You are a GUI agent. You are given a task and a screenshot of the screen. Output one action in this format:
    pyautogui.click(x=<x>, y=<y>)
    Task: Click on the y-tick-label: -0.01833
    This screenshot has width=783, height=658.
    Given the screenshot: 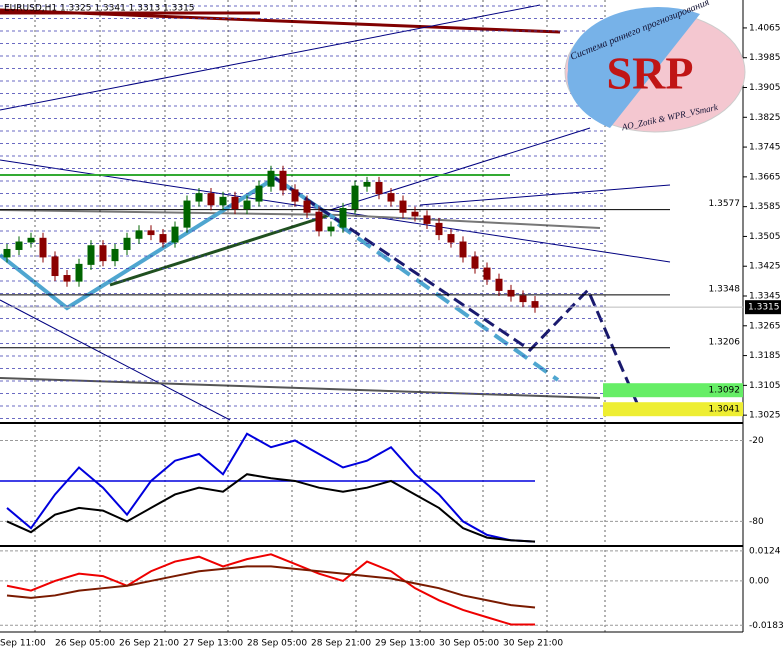 What is the action you would take?
    pyautogui.click(x=766, y=626)
    